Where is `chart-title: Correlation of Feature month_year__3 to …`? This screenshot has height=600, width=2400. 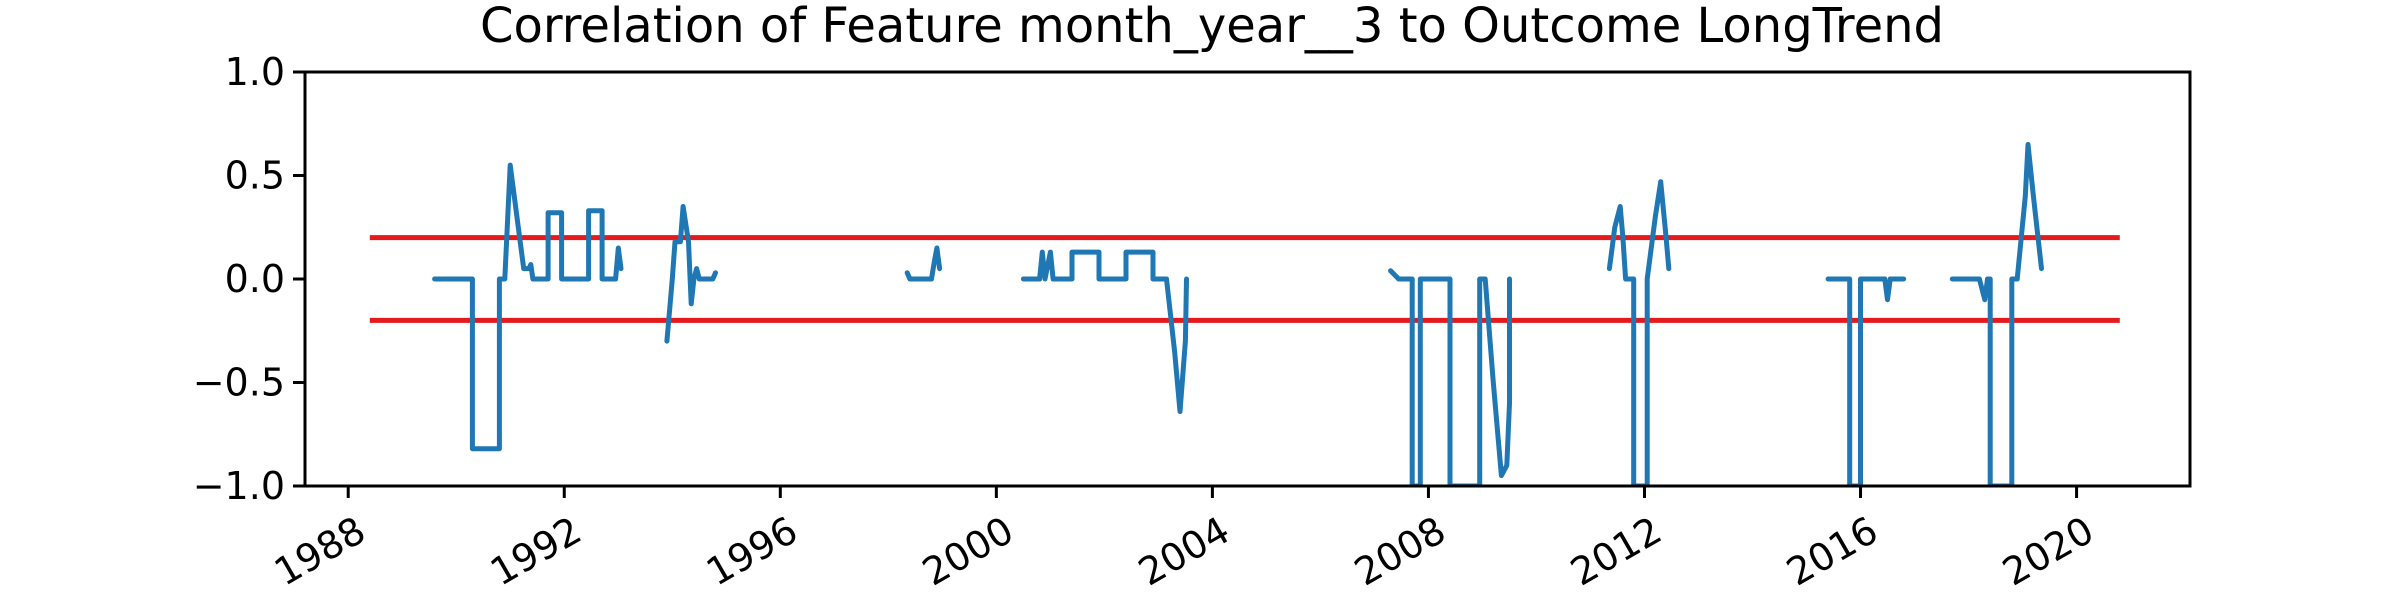
chart-title: Correlation of Feature month_year__3 to … is located at coordinates (1212, 27).